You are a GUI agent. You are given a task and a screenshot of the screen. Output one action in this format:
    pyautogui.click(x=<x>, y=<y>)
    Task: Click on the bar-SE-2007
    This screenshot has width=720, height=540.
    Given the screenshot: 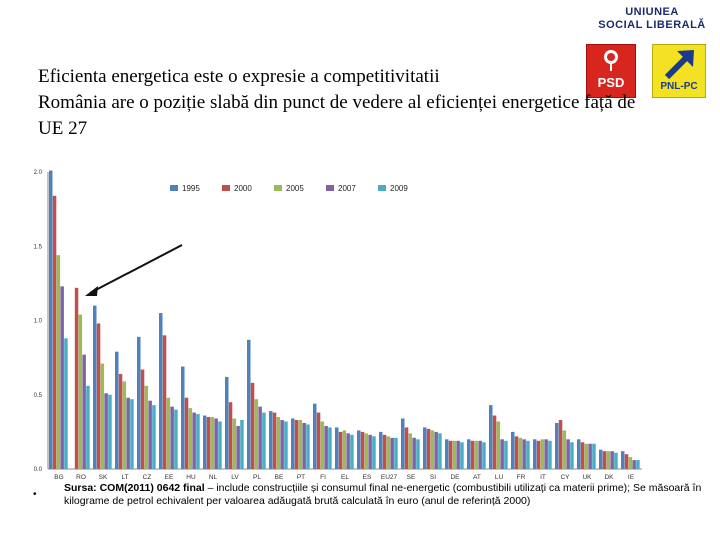 What is the action you would take?
    pyautogui.click(x=414, y=453)
    